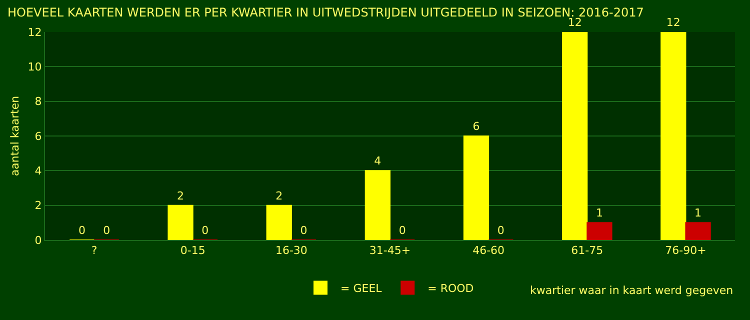  Describe the element at coordinates (38, 101) in the screenshot. I see `y-tick-label: 8` at that location.